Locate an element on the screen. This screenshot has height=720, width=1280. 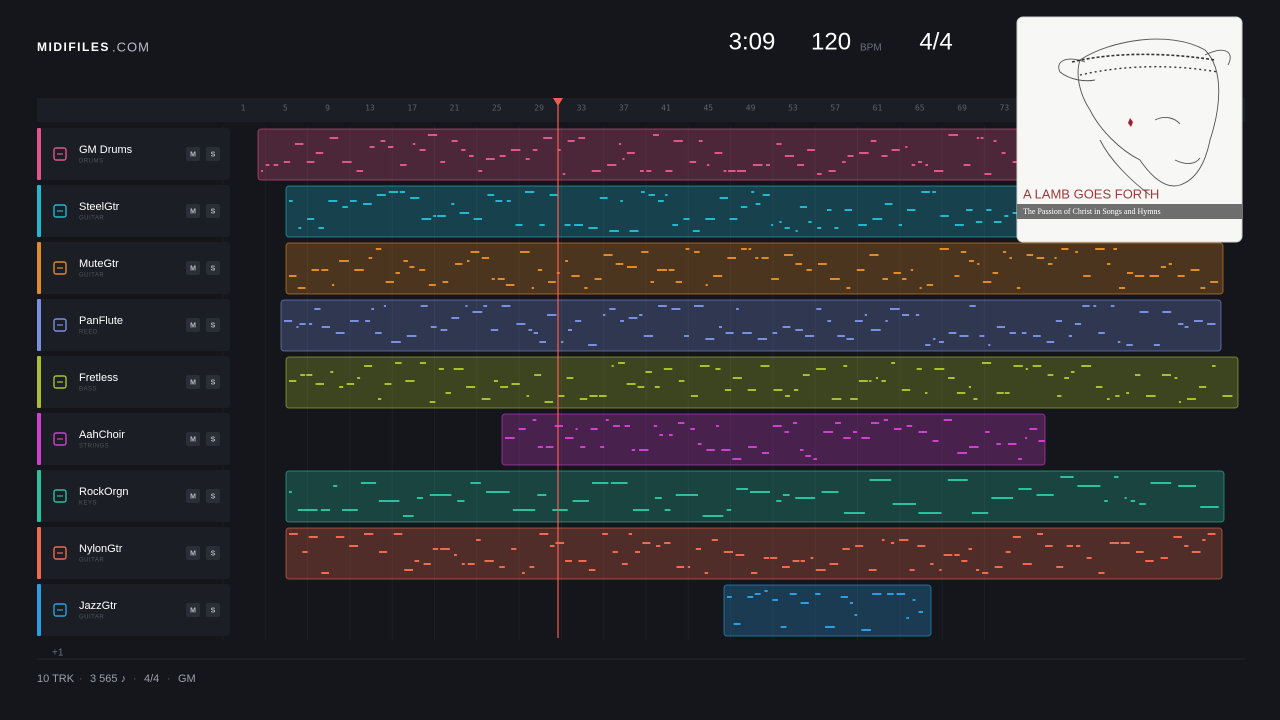
more-tracks: +1 is located at coordinates (58, 653).